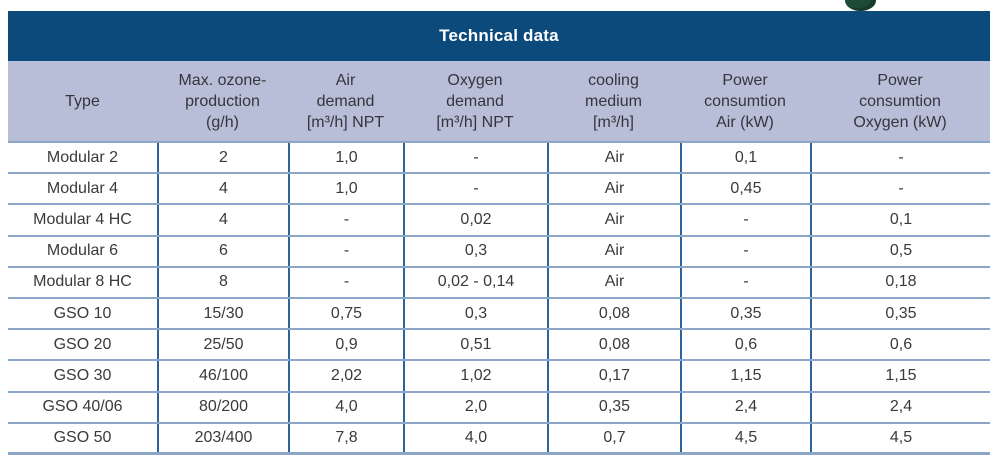 Image resolution: width=1001 pixels, height=467 pixels. Describe the element at coordinates (82, 375) in the screenshot. I see `cell-type: GSO 30` at that location.